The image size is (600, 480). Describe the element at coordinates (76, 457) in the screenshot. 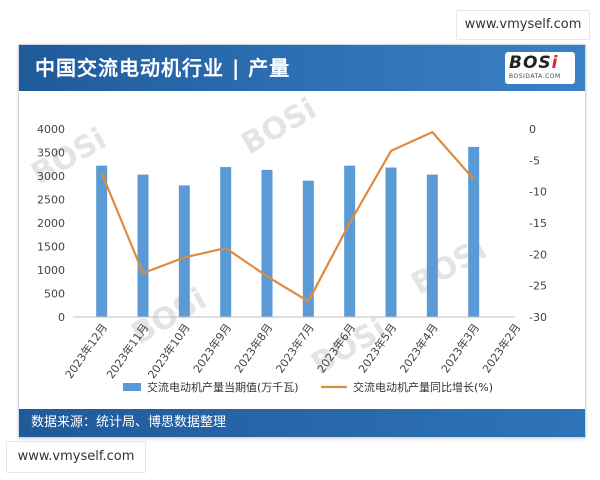

I see `site-watermark-bottom: www.vmyself.com` at that location.